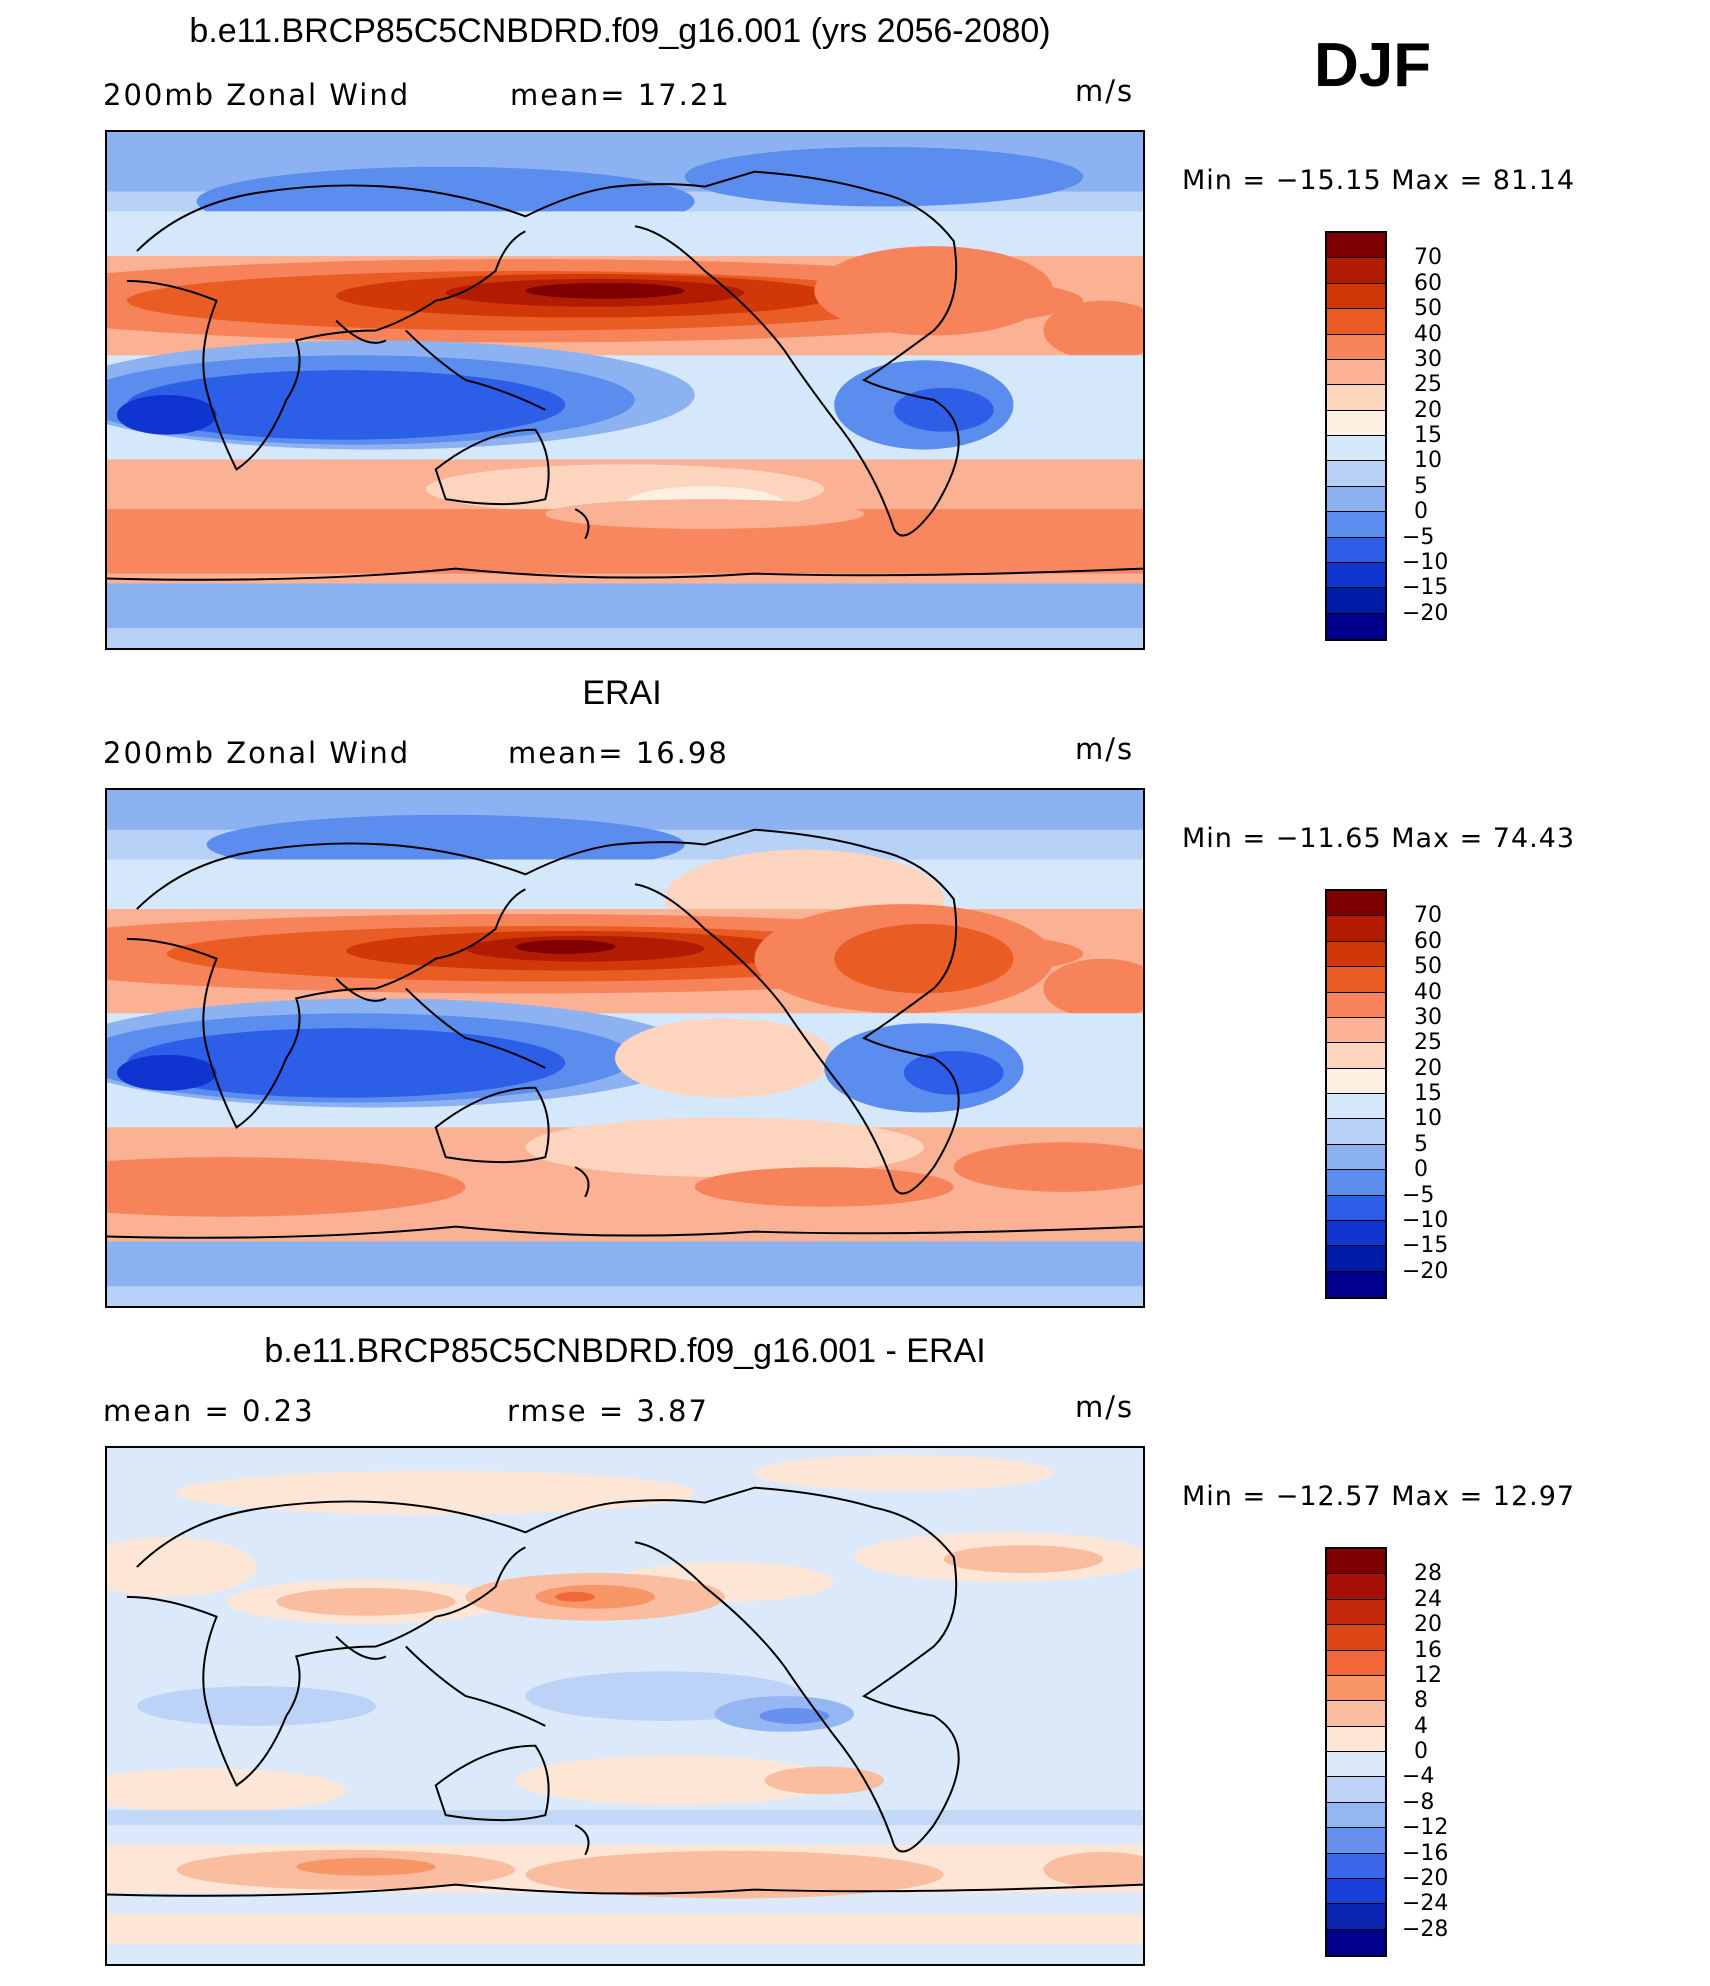  I want to click on colorbar-tick-label: 5, so click(1421, 1144).